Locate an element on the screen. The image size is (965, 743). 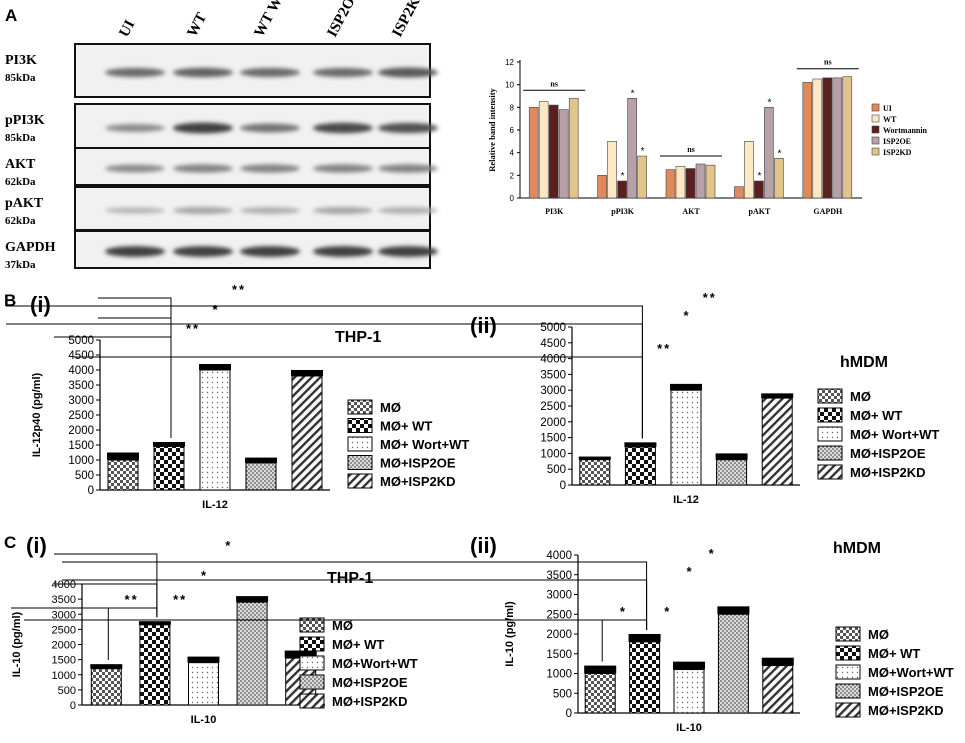
ci-legend-label-mo-wort-wt: MØ+Wort+WT is located at coordinates (375, 663).